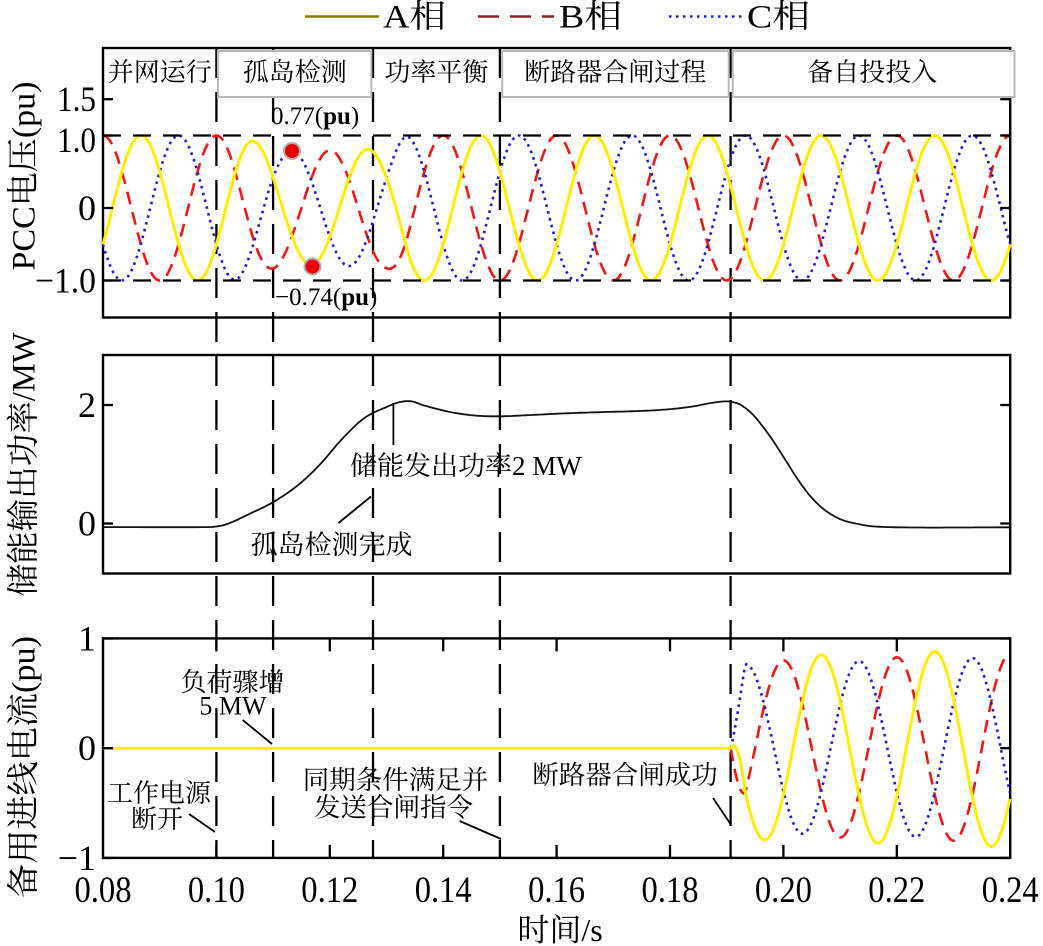  Describe the element at coordinates (25, 176) in the screenshot. I see `svg-text: PCC电压(pu)` at that location.